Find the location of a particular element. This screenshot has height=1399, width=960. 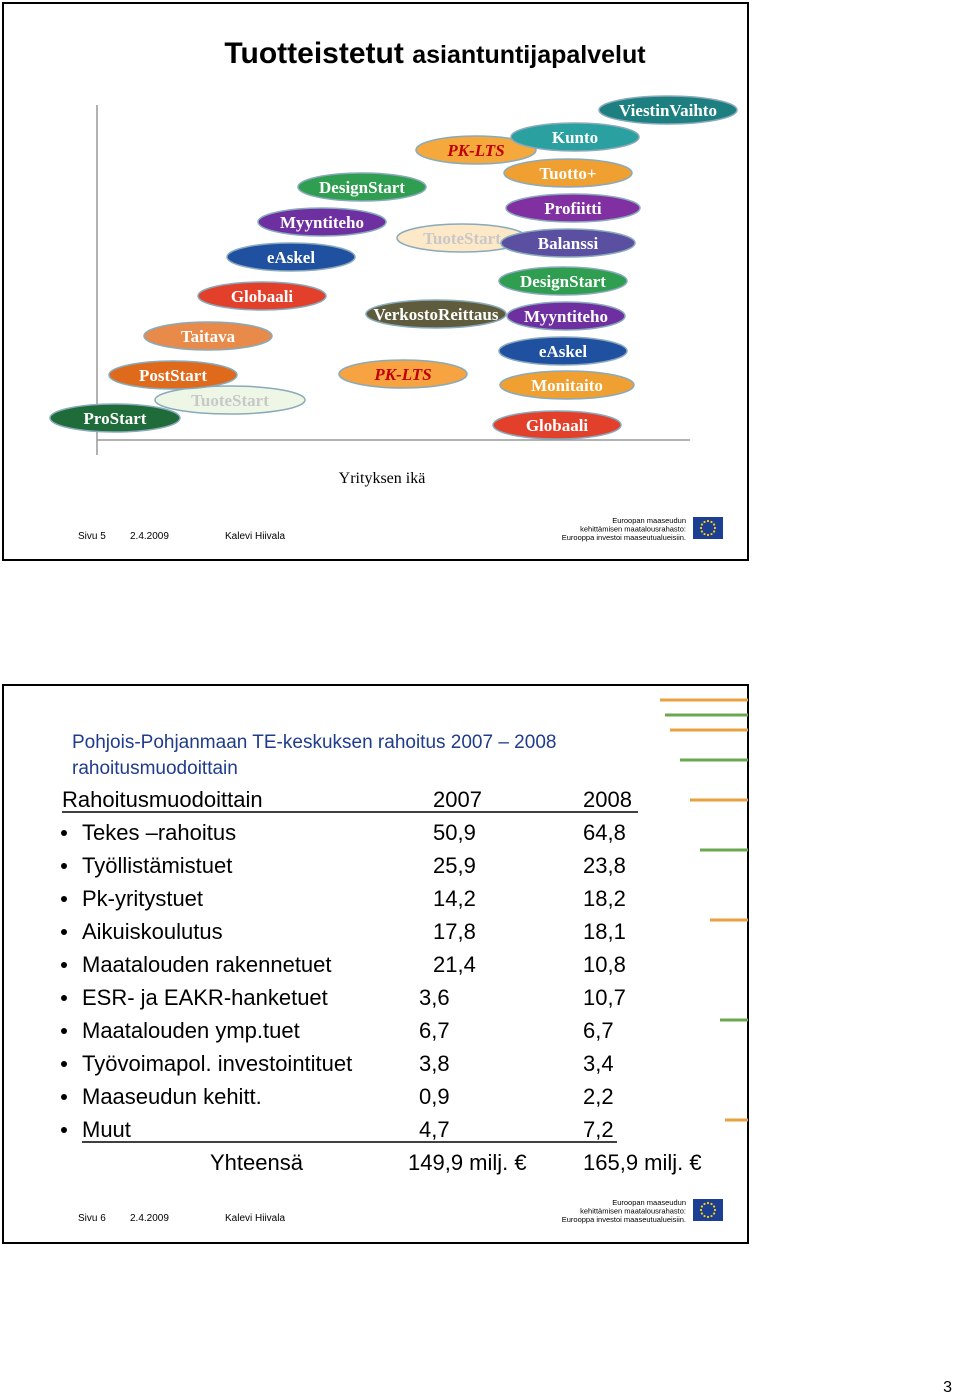

table-cell: 10,7 is located at coordinates (604, 997).